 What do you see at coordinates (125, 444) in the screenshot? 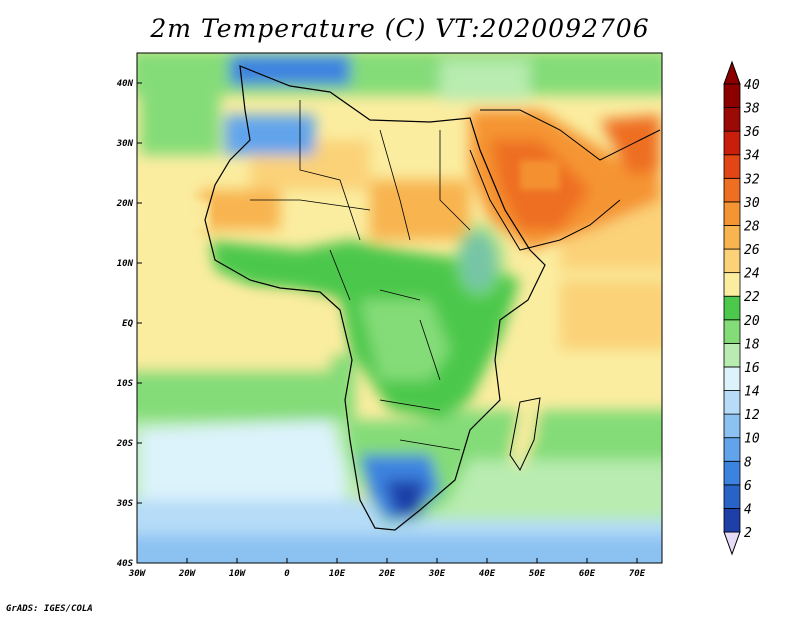
I see `lat-tick-label: 20S` at bounding box center [125, 444].